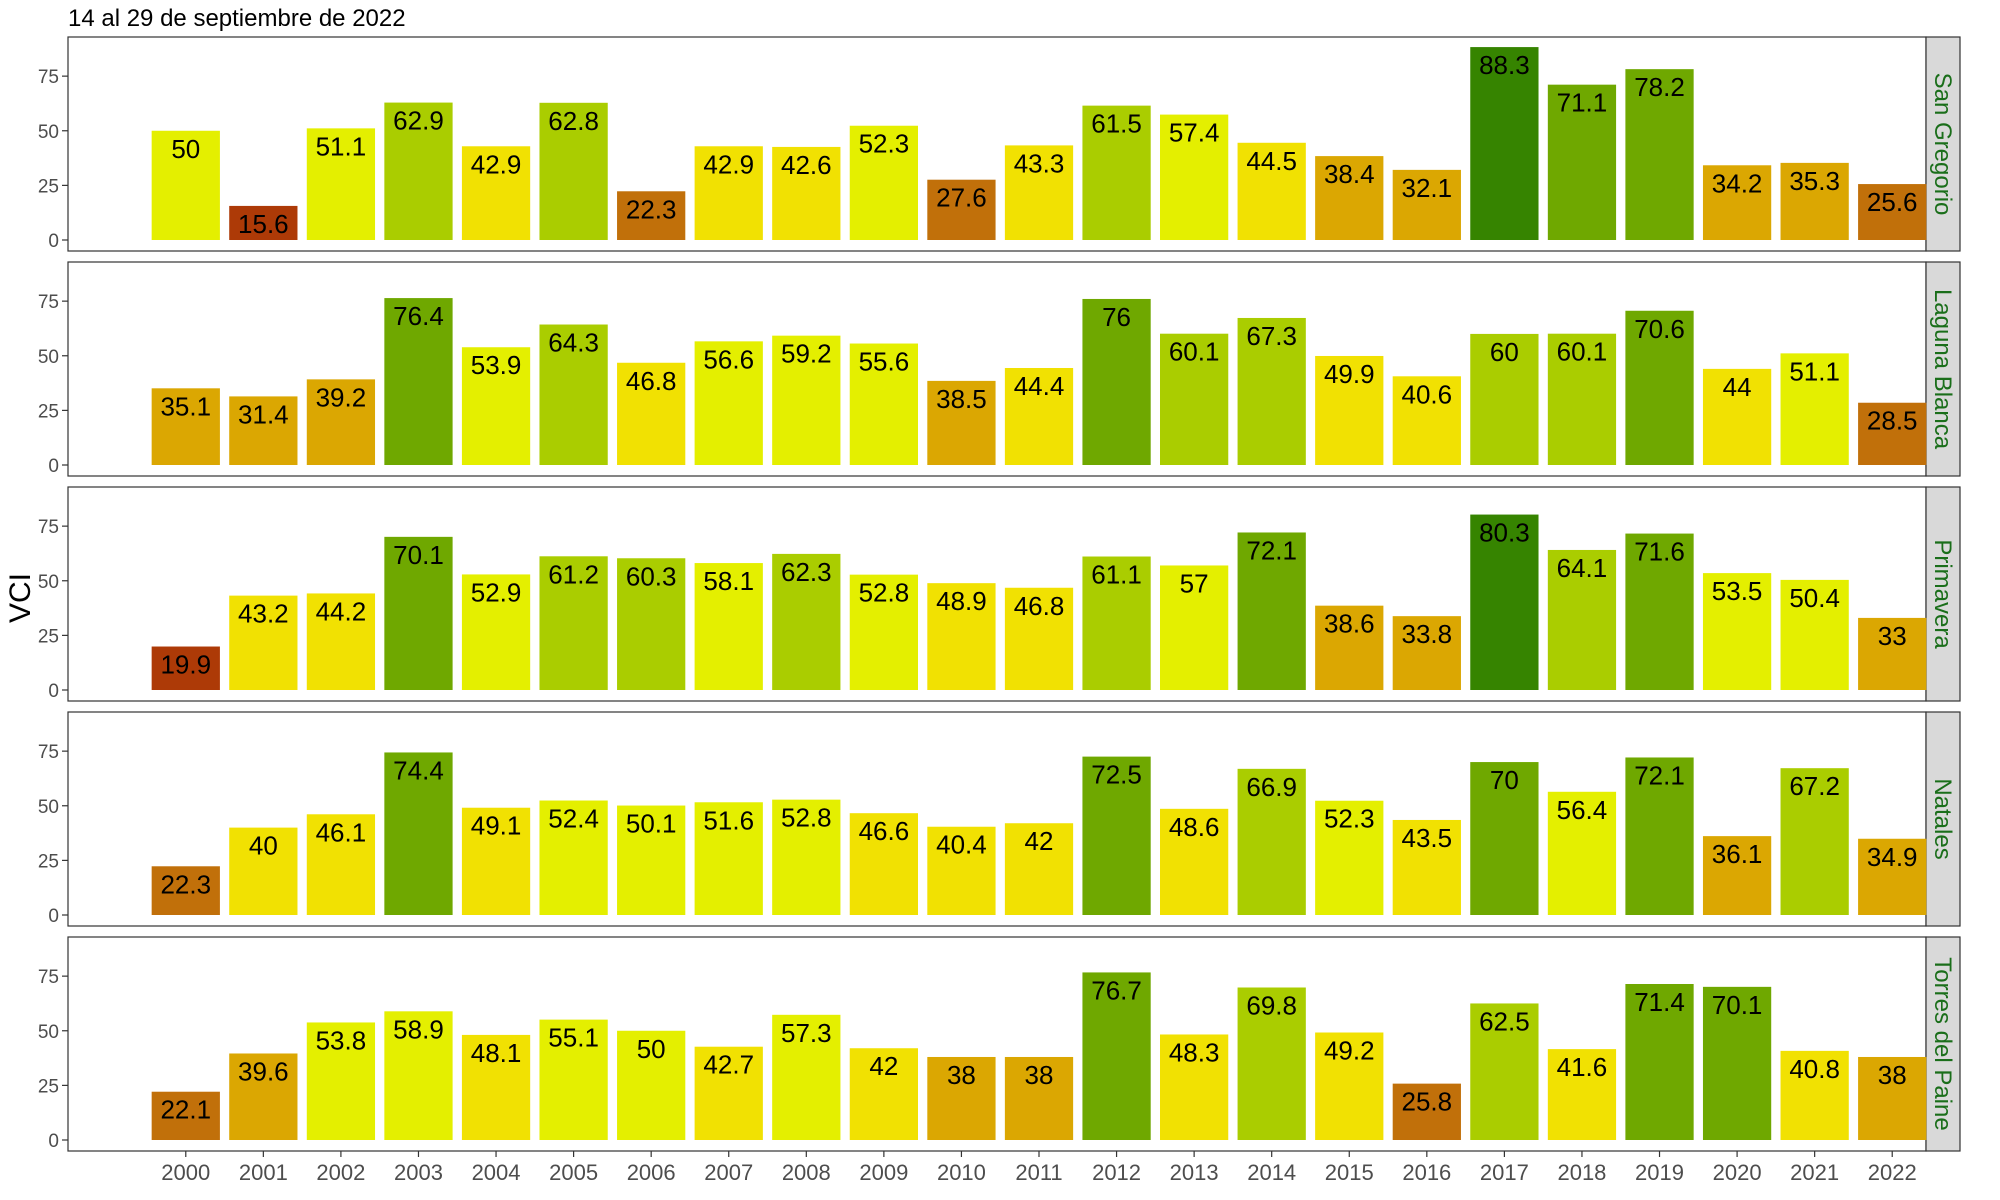  Describe the element at coordinates (1737, 631) in the screenshot. I see `bar-primavera-2020` at that location.